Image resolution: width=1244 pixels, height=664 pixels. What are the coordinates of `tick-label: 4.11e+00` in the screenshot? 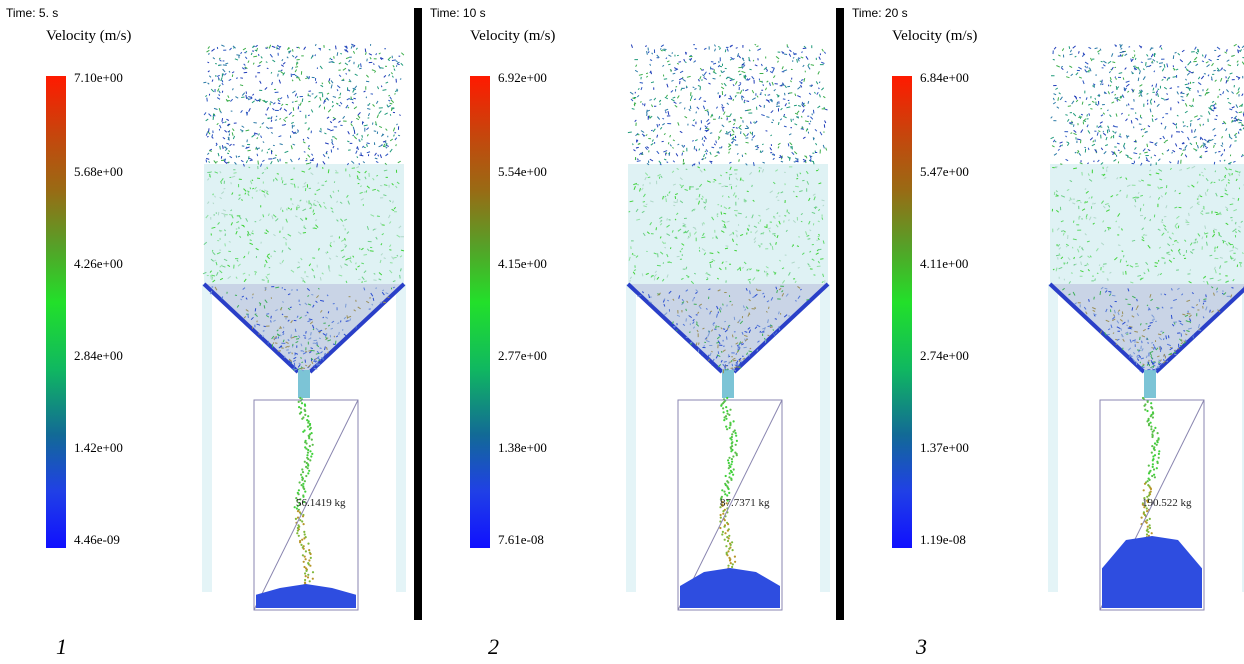 It's located at (944, 263).